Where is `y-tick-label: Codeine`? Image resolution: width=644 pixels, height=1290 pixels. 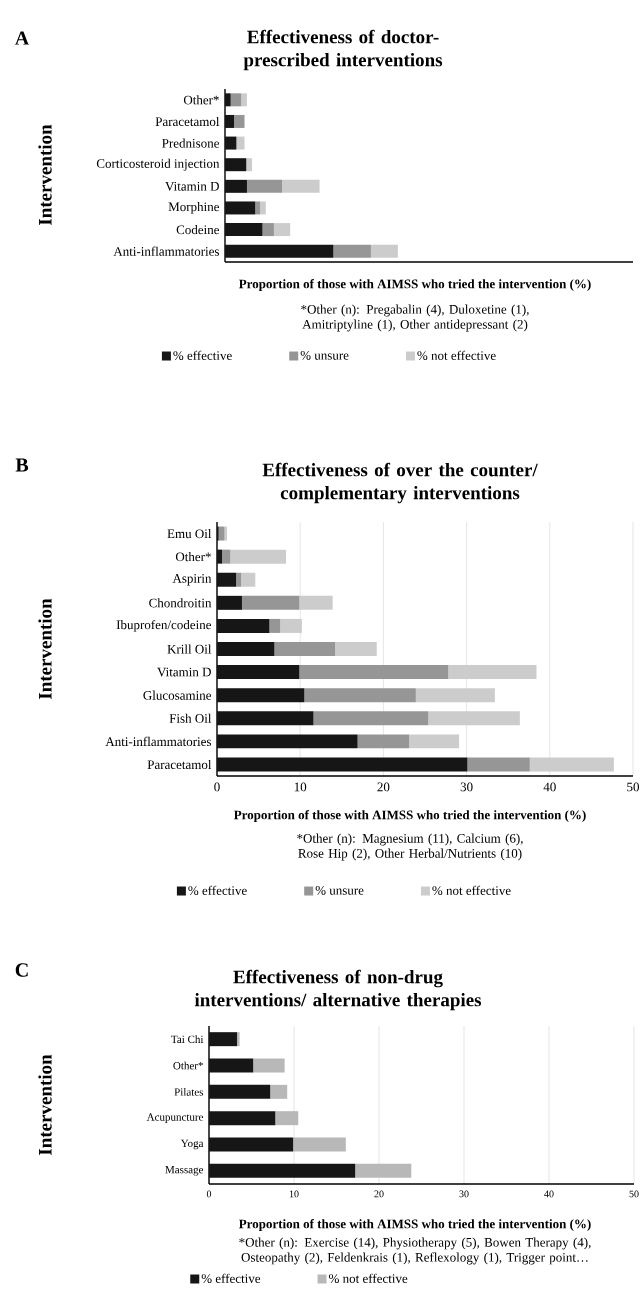
y-tick-label: Codeine is located at coordinates (198, 230).